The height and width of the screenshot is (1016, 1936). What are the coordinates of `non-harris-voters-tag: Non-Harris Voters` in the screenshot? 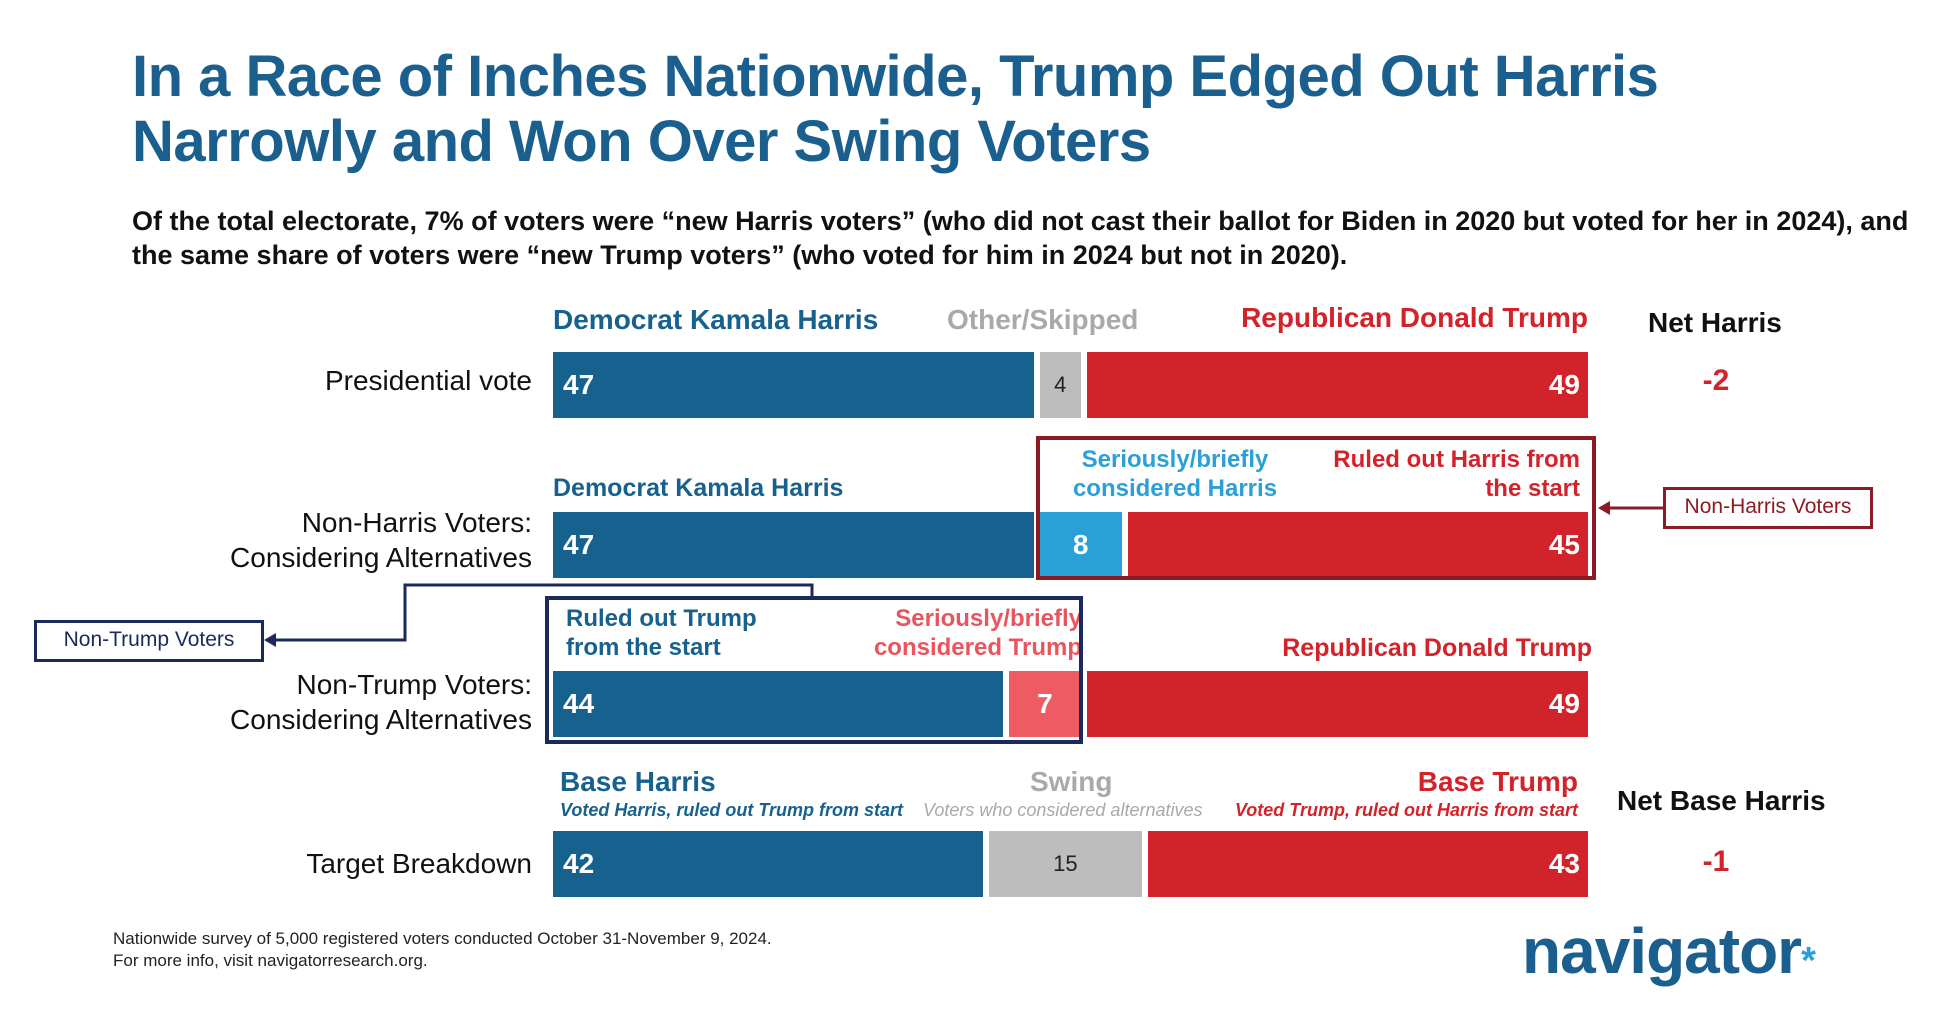 It's located at (1768, 508).